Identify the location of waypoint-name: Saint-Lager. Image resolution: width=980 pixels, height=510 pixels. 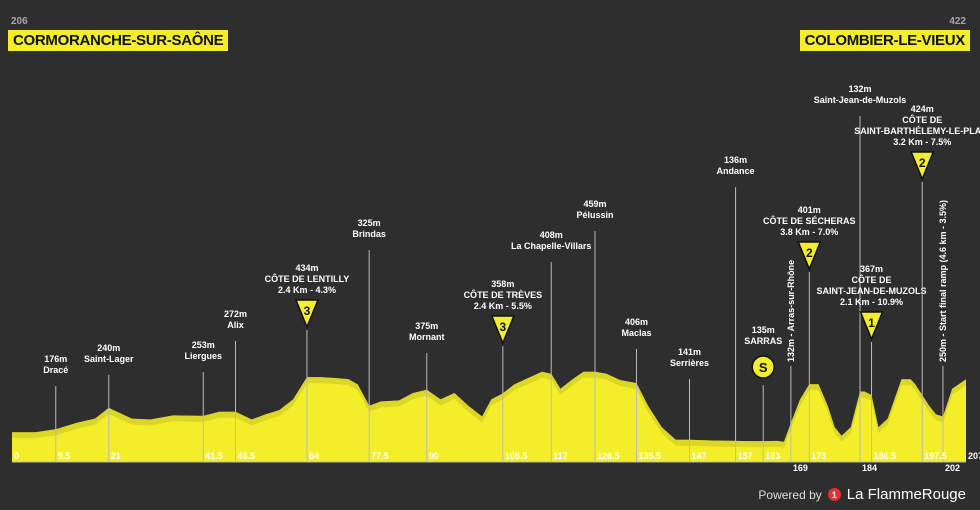
(109, 359).